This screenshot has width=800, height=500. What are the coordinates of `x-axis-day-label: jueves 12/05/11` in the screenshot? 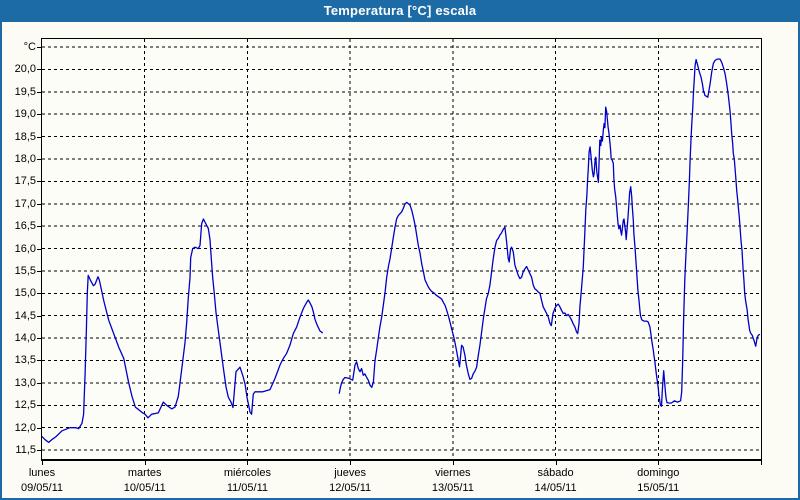 It's located at (350, 481).